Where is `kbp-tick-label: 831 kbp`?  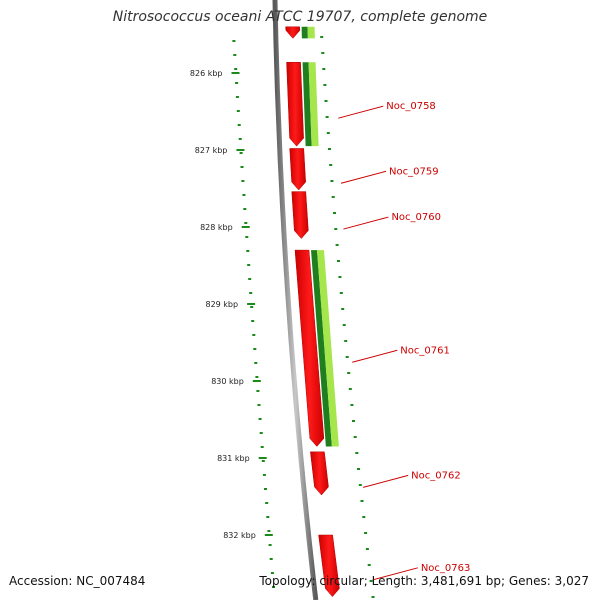
kbp-tick-label: 831 kbp is located at coordinates (233, 458).